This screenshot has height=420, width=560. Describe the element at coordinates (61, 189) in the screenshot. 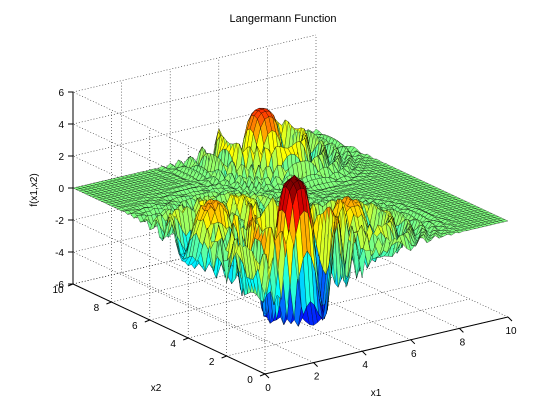

I see `z-tick-label: 0` at that location.